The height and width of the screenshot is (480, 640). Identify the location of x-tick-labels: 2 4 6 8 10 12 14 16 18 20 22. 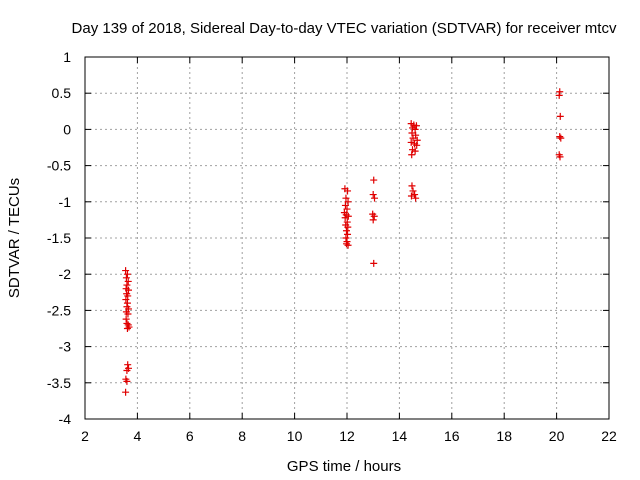
(349, 436).